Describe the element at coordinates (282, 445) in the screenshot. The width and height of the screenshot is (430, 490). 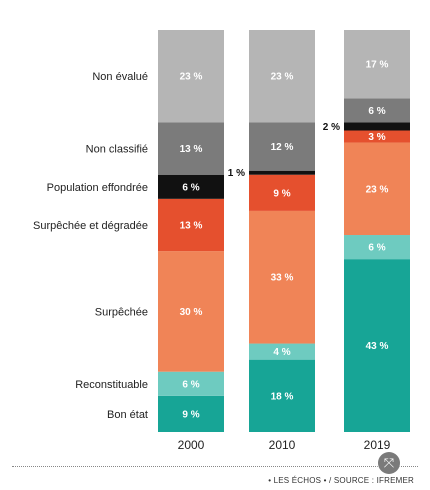
I see `x-tick-label-2010: 2010` at that location.